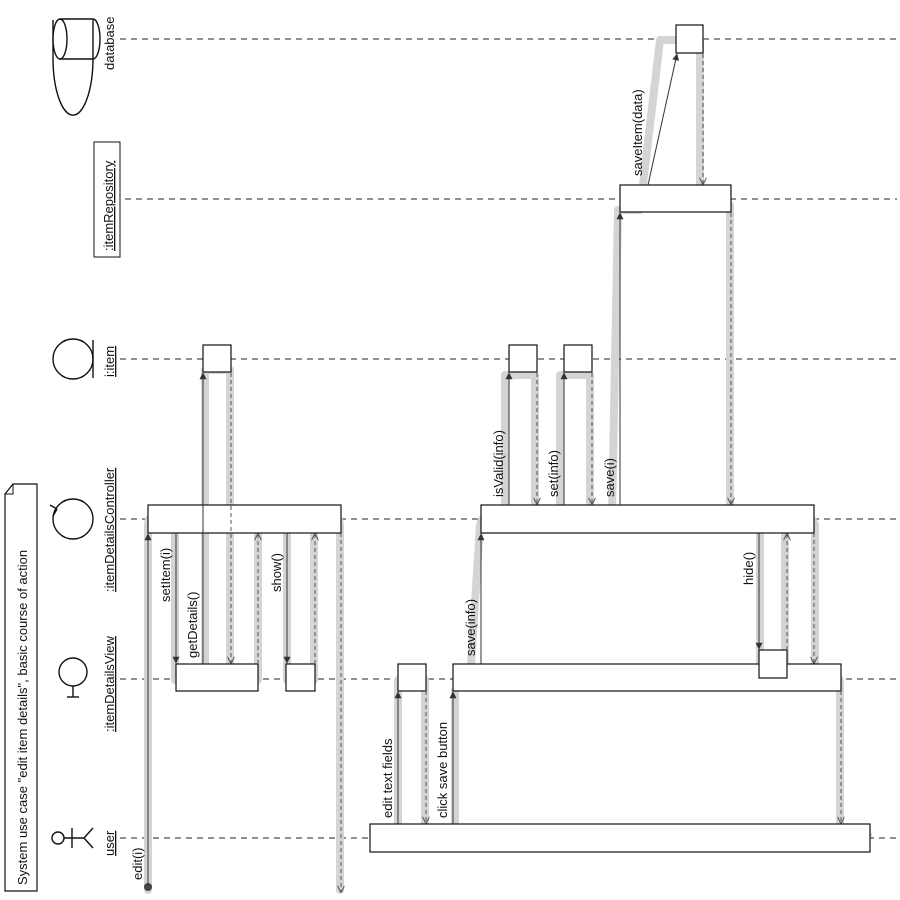 This screenshot has width=900, height=900. I want to click on msg-editFields-label: edit text fields, so click(387, 778).